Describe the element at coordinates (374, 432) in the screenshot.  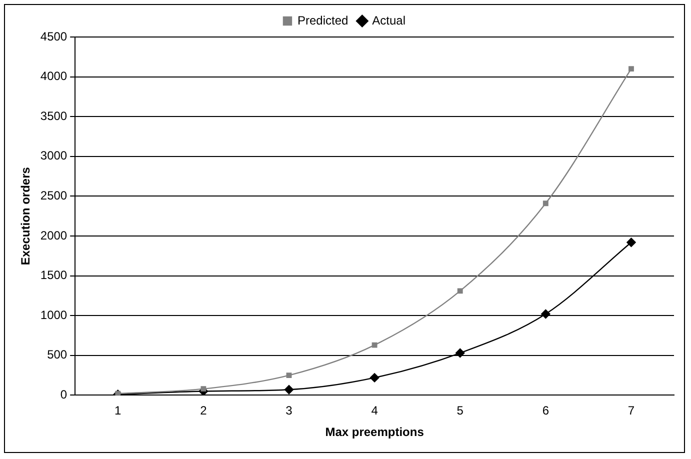
I see `x-axis-title: Max preemptions` at that location.